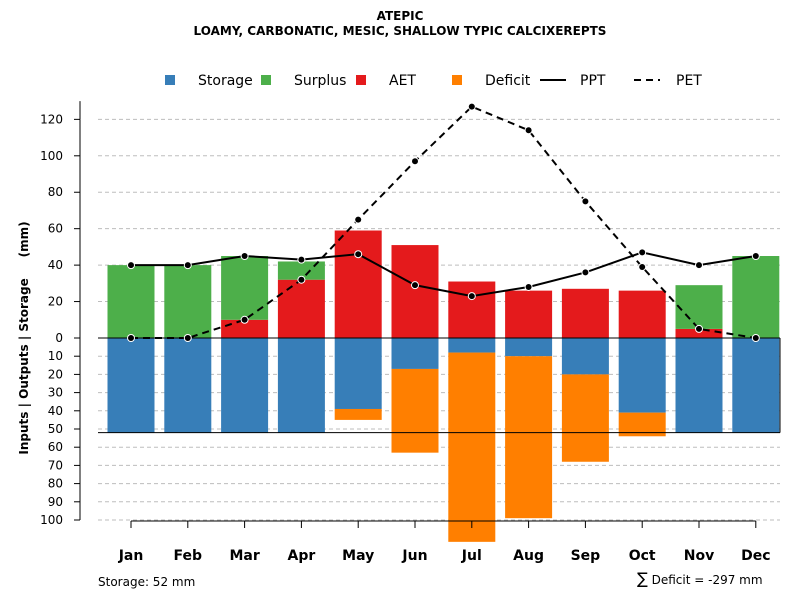 The width and height of the screenshot is (800, 600). I want to click on surplus-legend-label: Surplus, so click(320, 81).